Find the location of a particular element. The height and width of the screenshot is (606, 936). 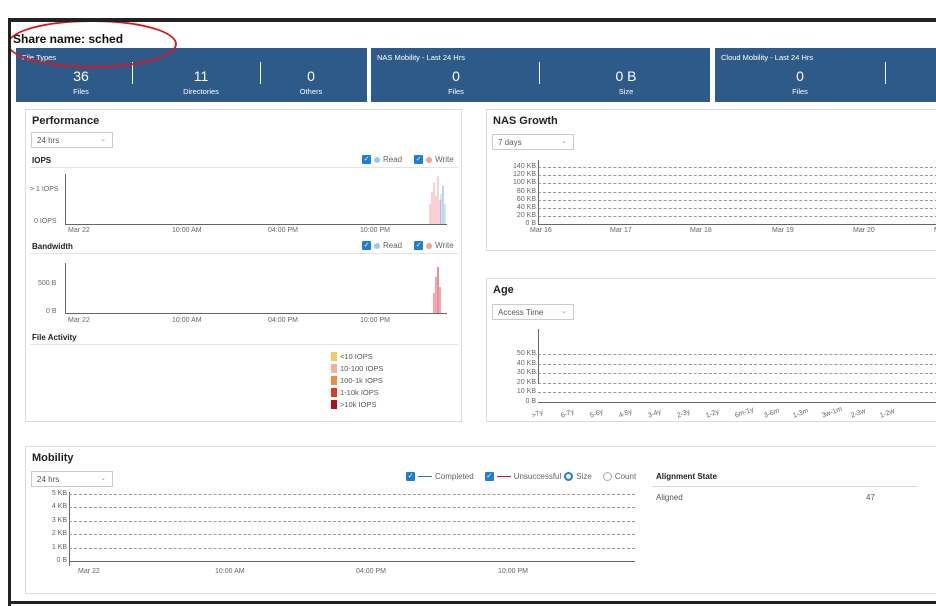

y-axis-label: 20 KB is located at coordinates (526, 216).